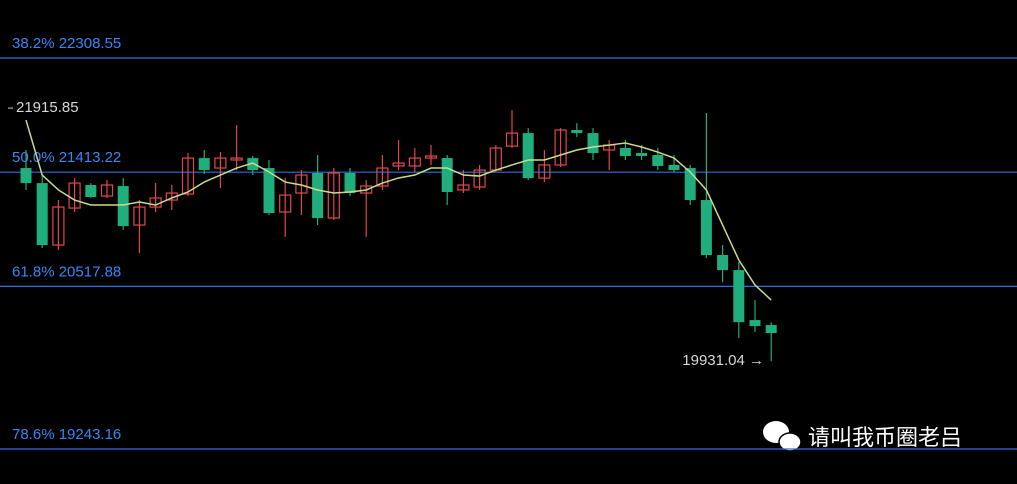 The width and height of the screenshot is (1017, 484). I want to click on fib-label: 61.8% 20517.88, so click(66, 271).